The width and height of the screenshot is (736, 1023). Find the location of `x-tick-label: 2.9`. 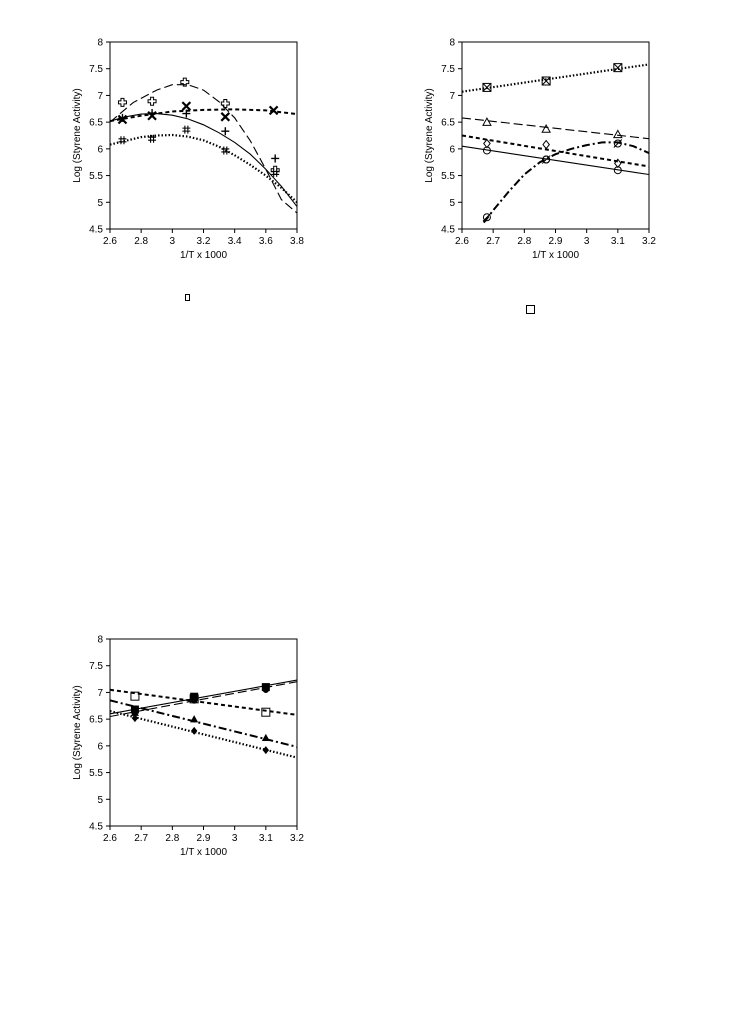

x-tick-label: 2.9 is located at coordinates (204, 838).